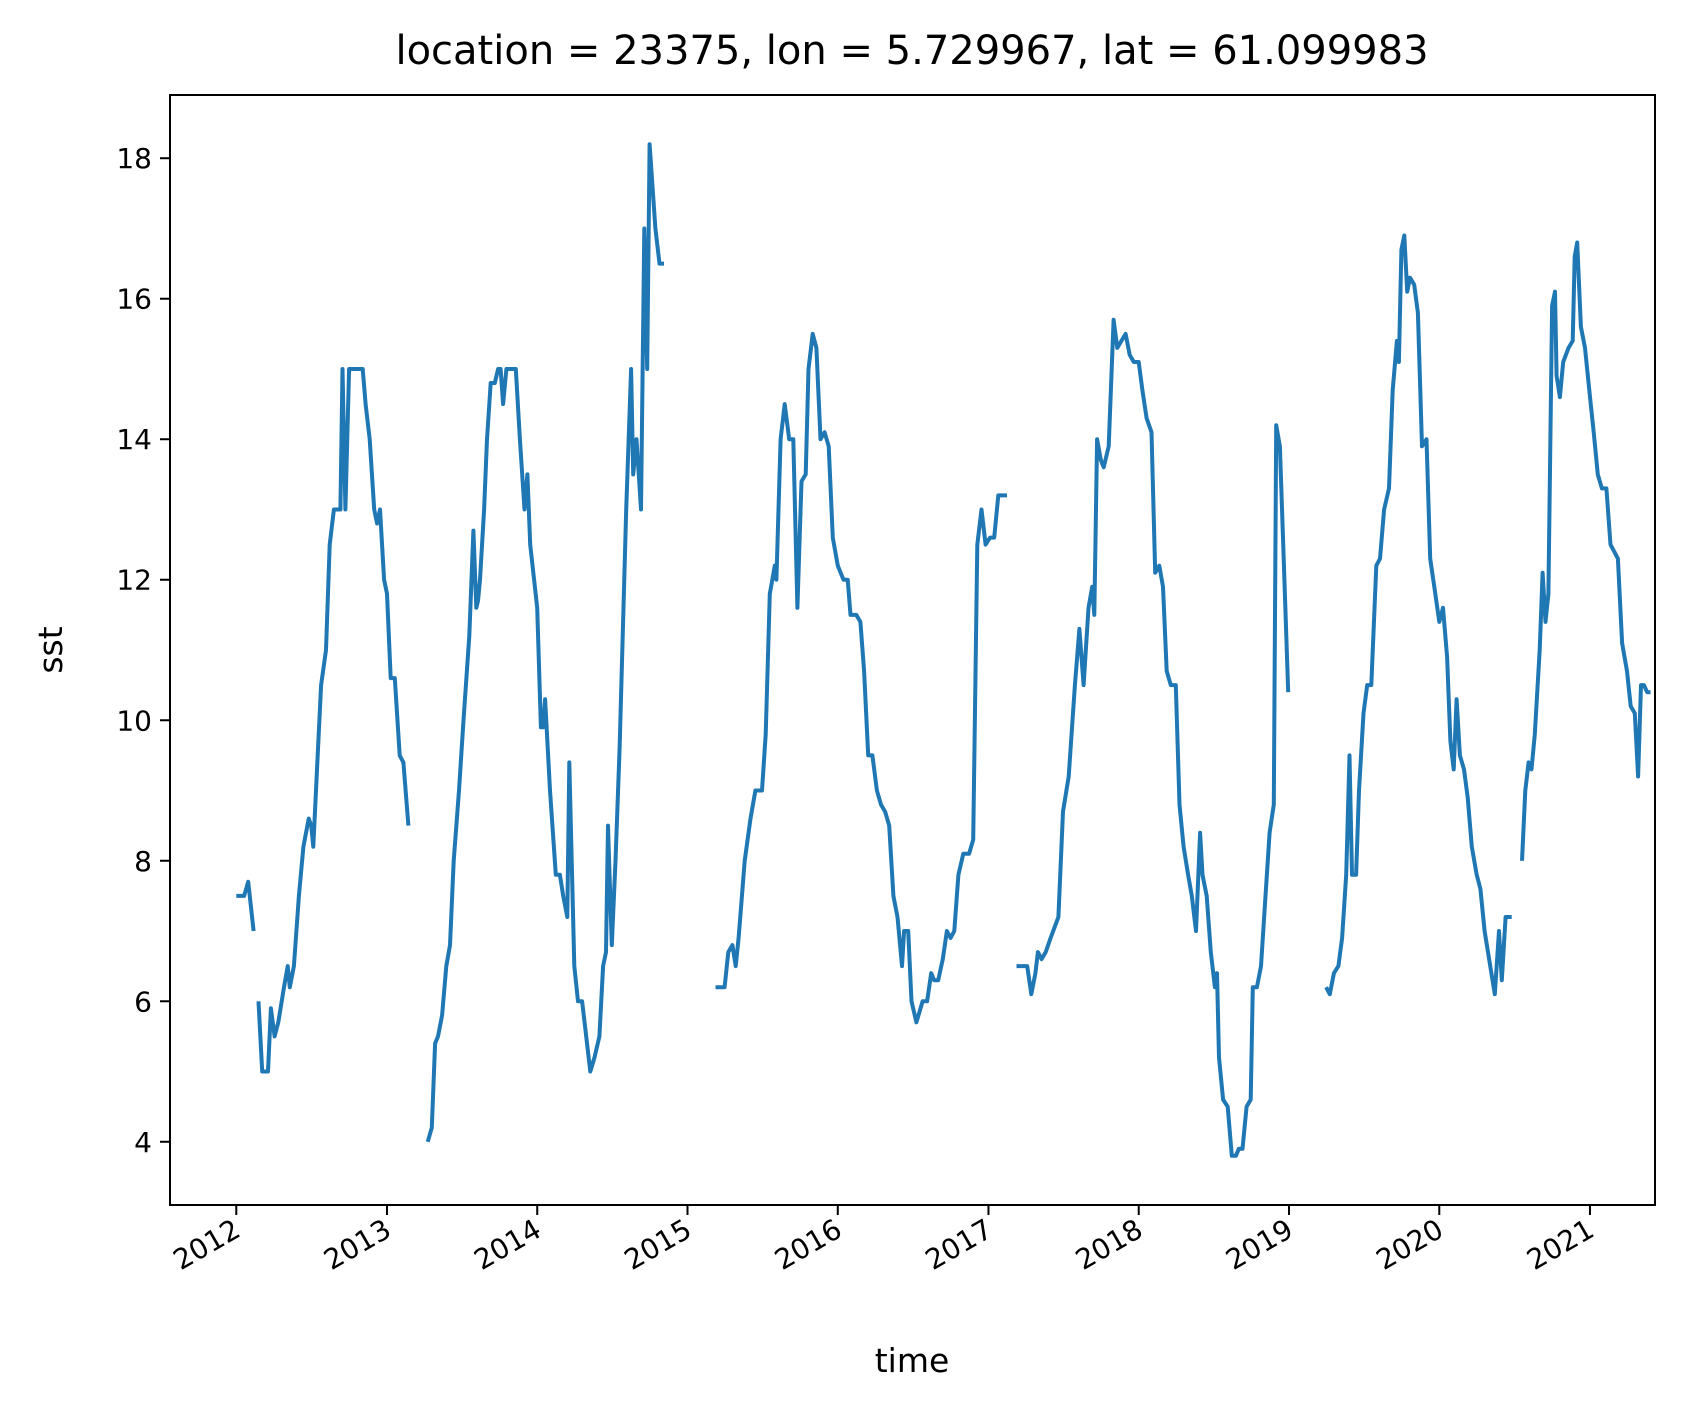 The width and height of the screenshot is (1686, 1405). I want to click on y-axis-label: sst, so click(50, 649).